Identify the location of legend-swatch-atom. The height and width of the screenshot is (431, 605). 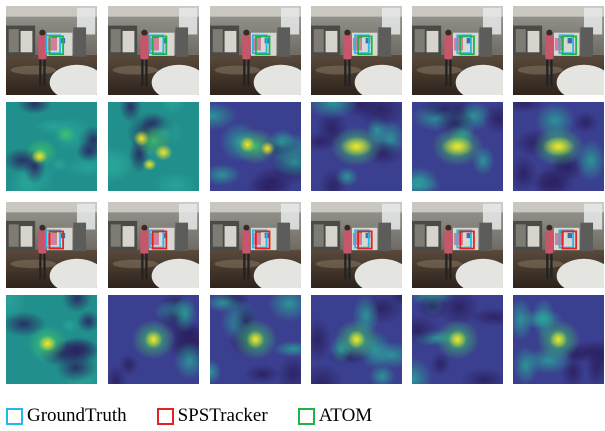
(306, 416).